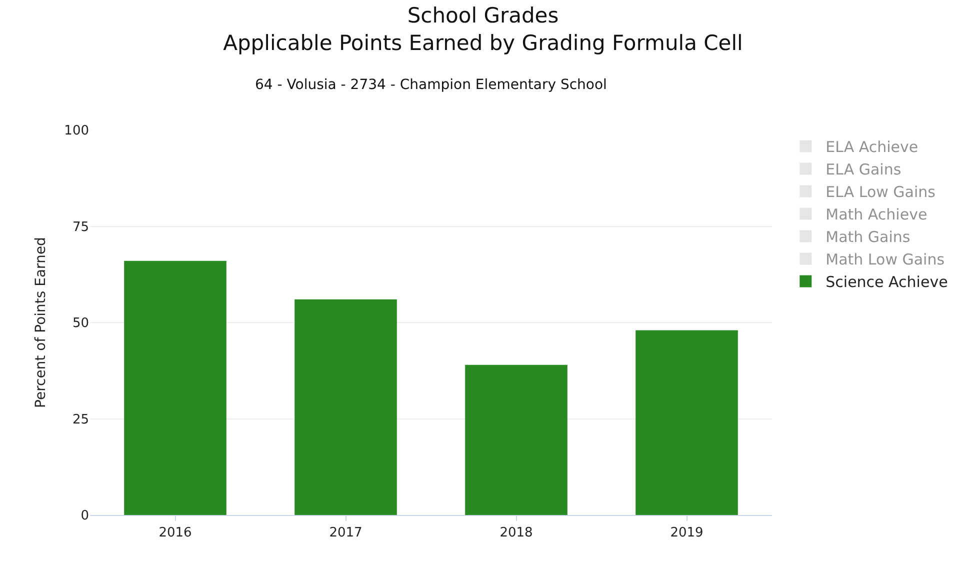 The image size is (966, 565). What do you see at coordinates (872, 147) in the screenshot?
I see `legend-label: ELA Achieve` at bounding box center [872, 147].